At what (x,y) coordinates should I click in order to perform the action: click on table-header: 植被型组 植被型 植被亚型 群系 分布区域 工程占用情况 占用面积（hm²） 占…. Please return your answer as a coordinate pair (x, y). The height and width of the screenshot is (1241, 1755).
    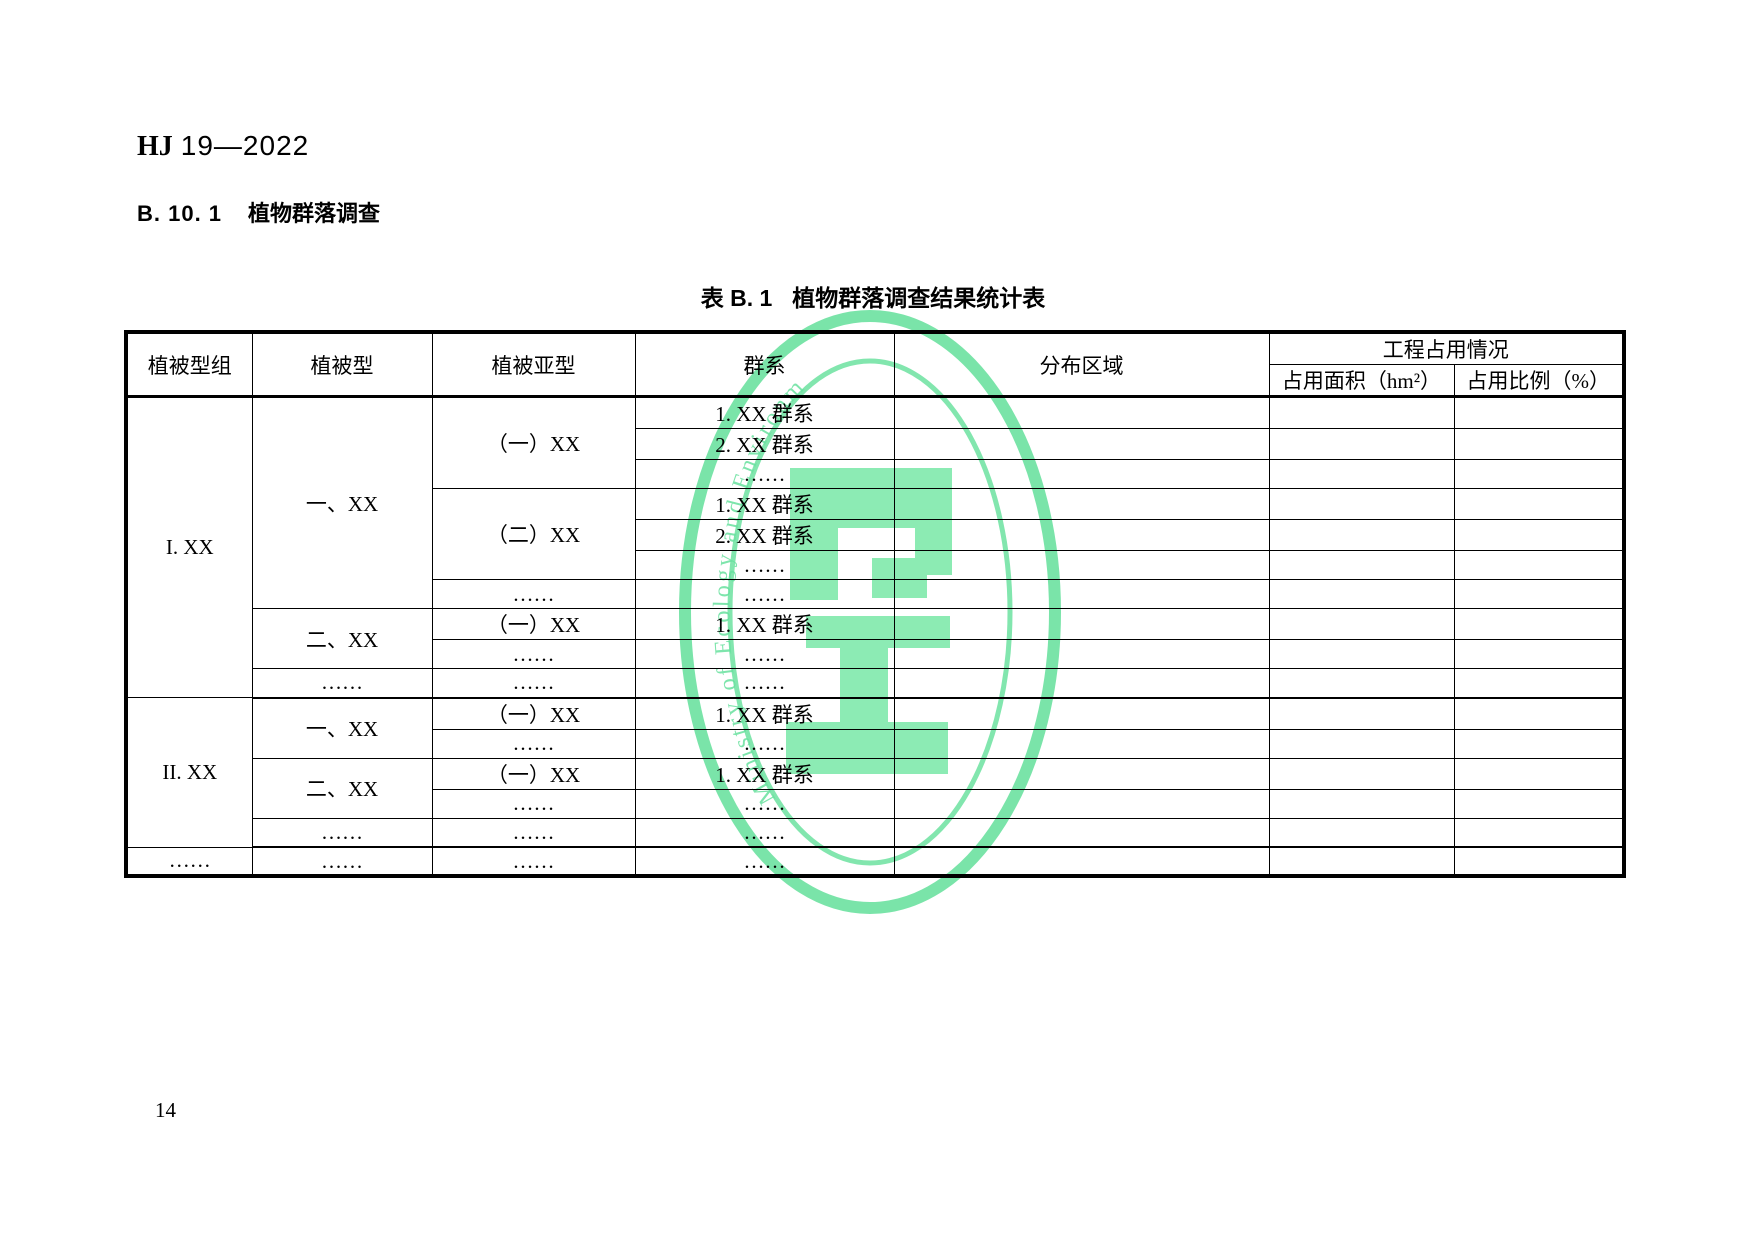
    Looking at the image, I should click on (875, 364).